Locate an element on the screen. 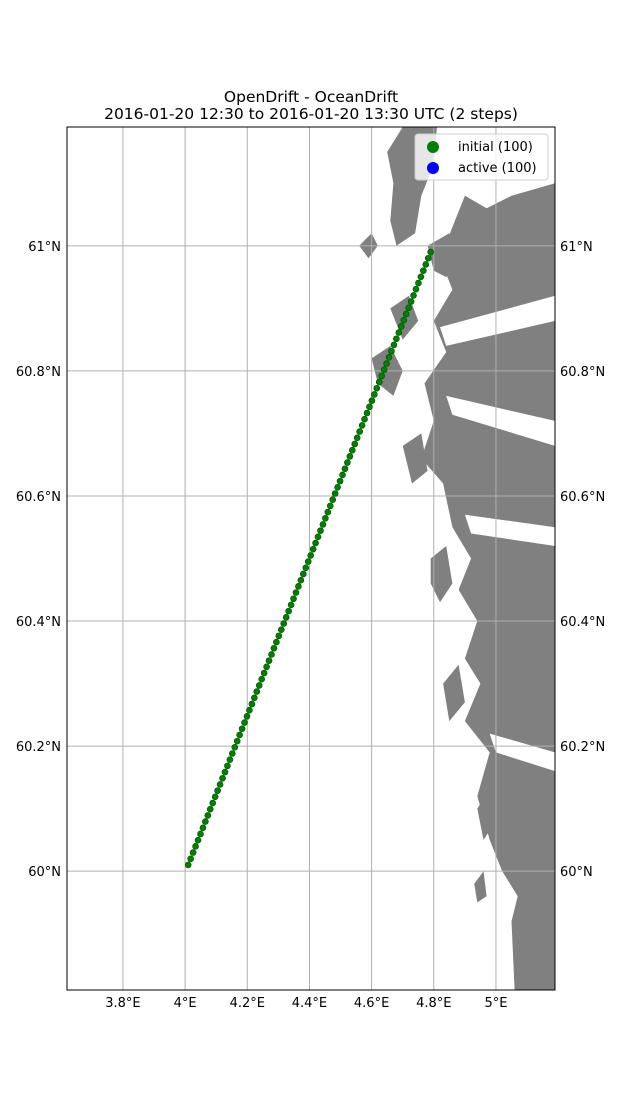 This screenshot has width=621, height=1104. y-tick-label-left: 60.2°N is located at coordinates (38, 747).